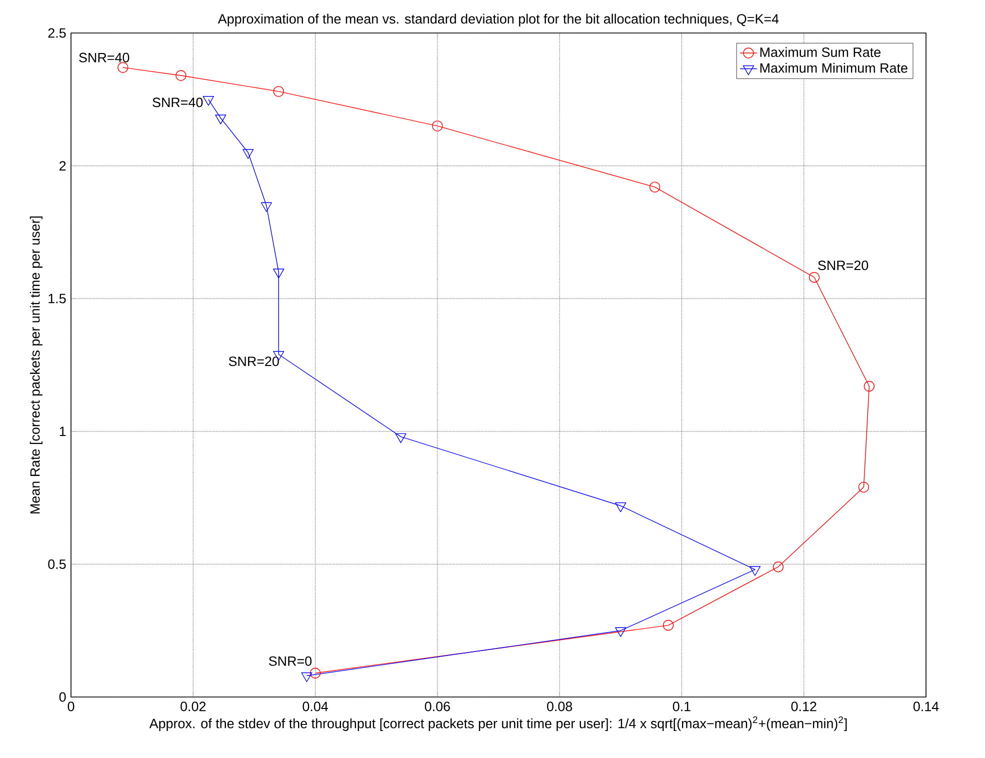  What do you see at coordinates (834, 67) in the screenshot?
I see `legend-label: Maximum Minimum Rate` at bounding box center [834, 67].